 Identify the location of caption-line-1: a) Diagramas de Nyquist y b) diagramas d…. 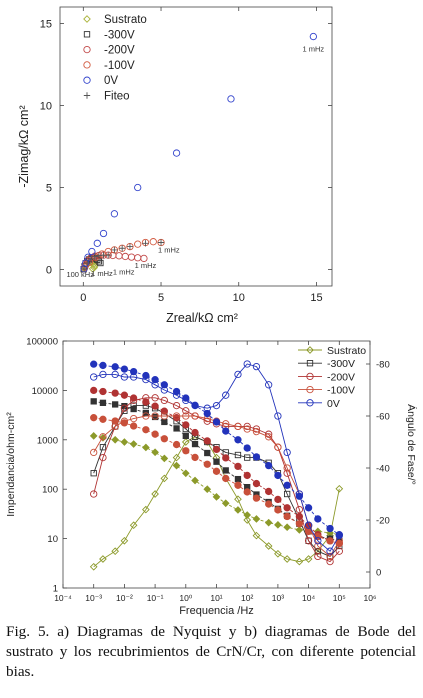
(199, 631).